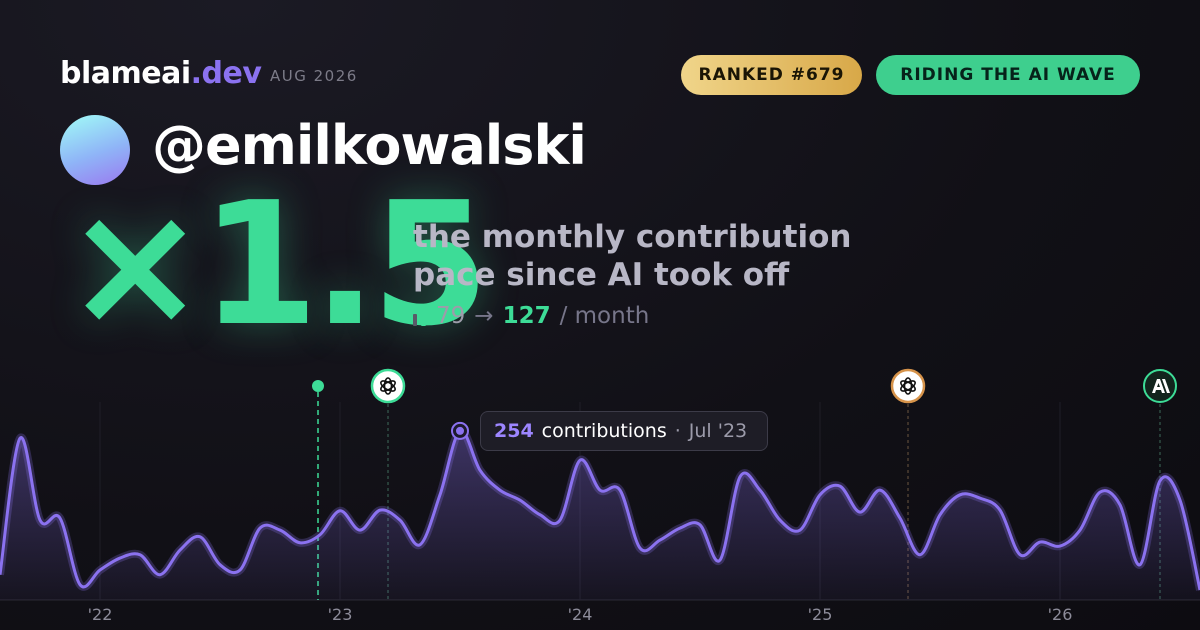 Image resolution: width=1200 pixels, height=630 pixels. I want to click on stats: 79 → 127 / month, so click(531, 316).